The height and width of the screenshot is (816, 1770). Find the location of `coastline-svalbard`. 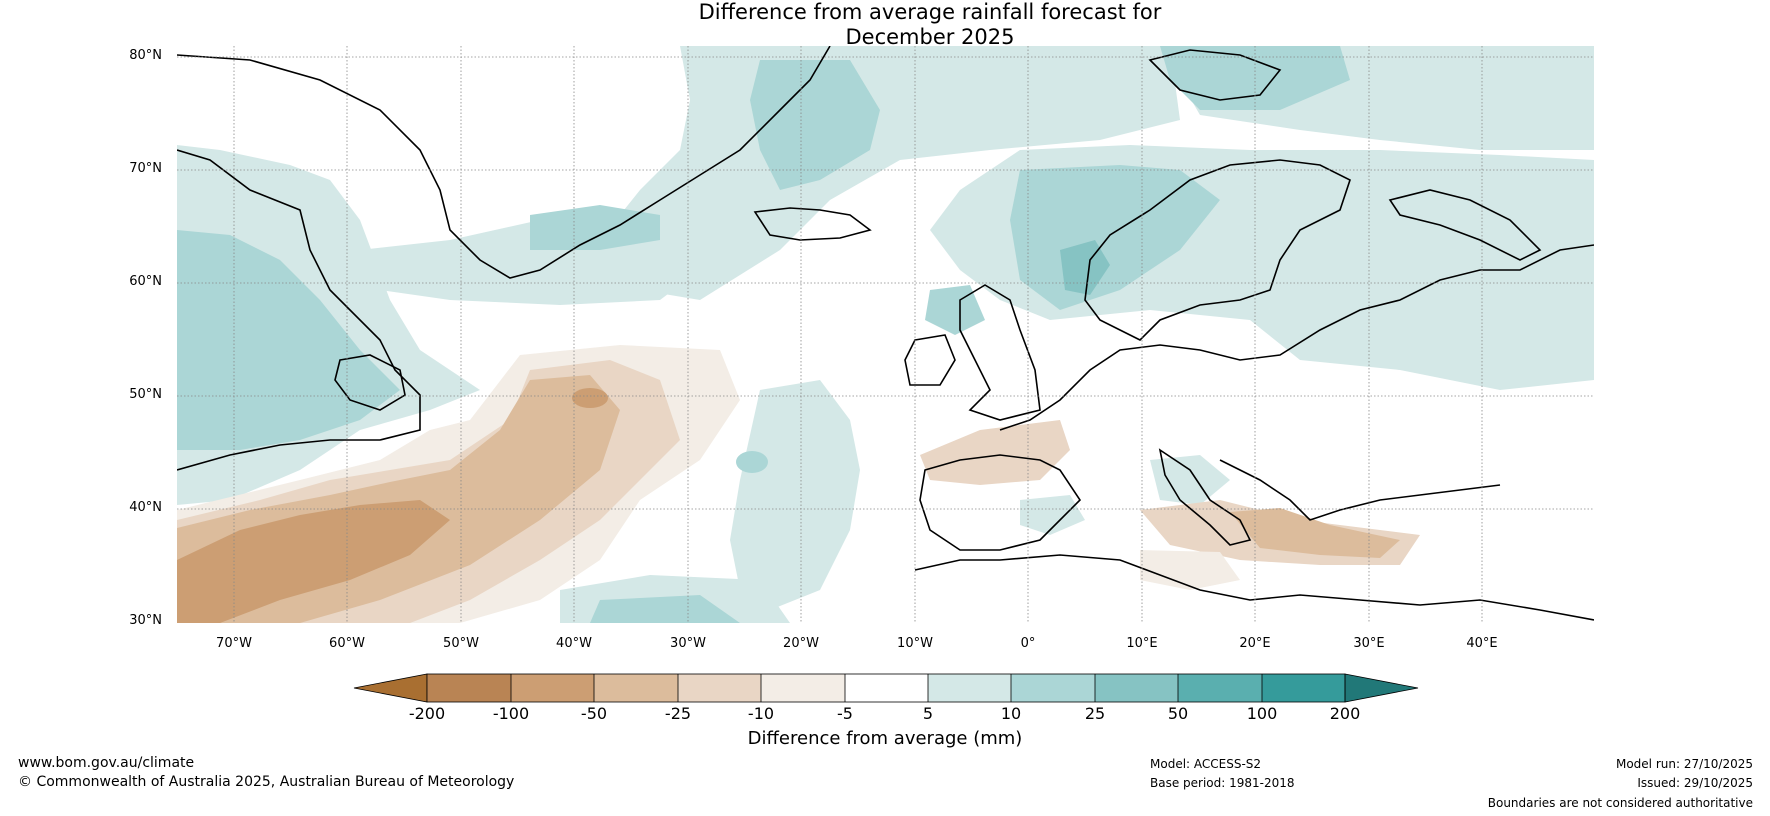

coastline-svalbard is located at coordinates (1215, 75).